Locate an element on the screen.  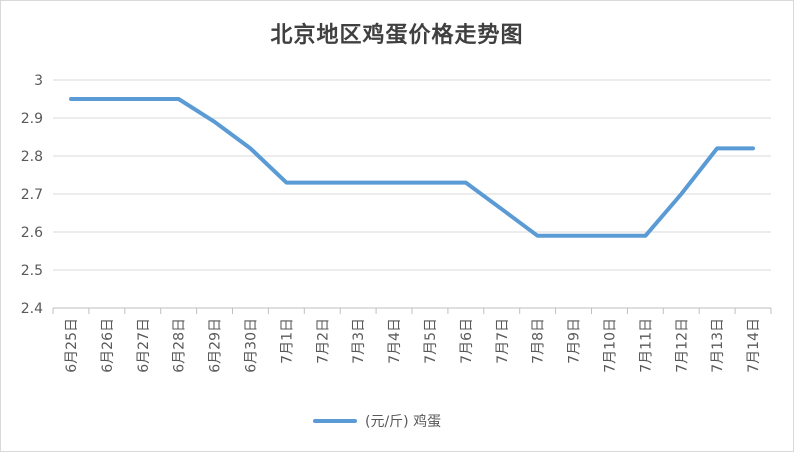
y-tick-label: 2.4 is located at coordinates (32, 309).